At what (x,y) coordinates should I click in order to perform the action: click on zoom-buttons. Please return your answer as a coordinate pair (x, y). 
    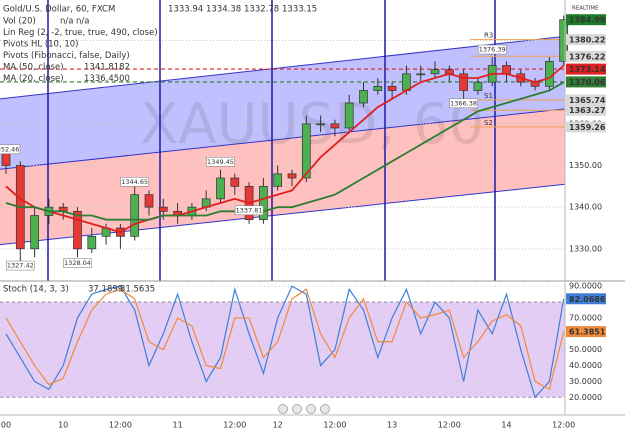
    Looking at the image, I should click on (304, 409).